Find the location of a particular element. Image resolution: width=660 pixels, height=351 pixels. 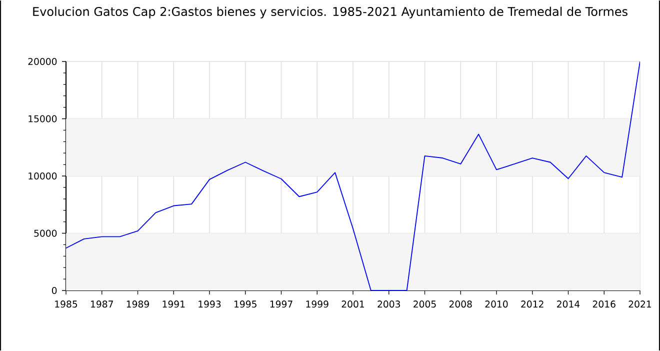

x-tick-label: 1987 is located at coordinates (102, 304).